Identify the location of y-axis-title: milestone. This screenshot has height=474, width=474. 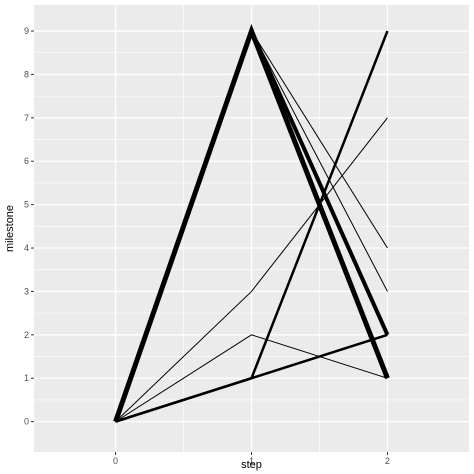
(10, 228).